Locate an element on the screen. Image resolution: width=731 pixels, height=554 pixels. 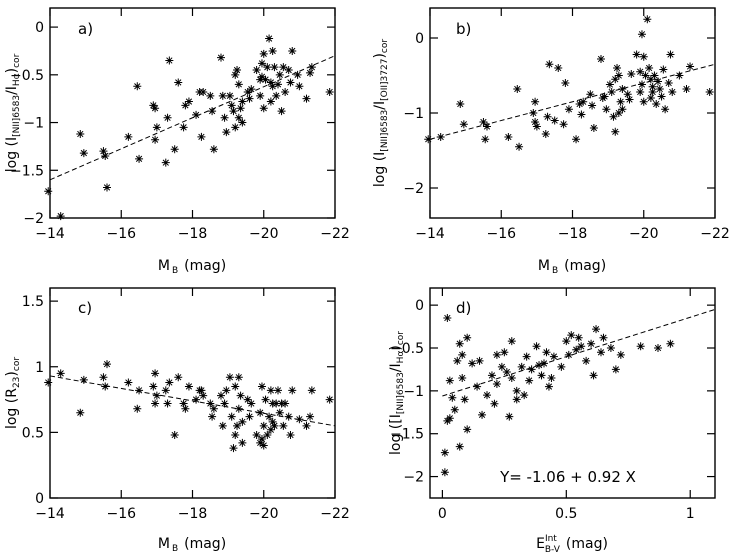
panel-b-x-tick-label: −20 is located at coordinates (644, 234).